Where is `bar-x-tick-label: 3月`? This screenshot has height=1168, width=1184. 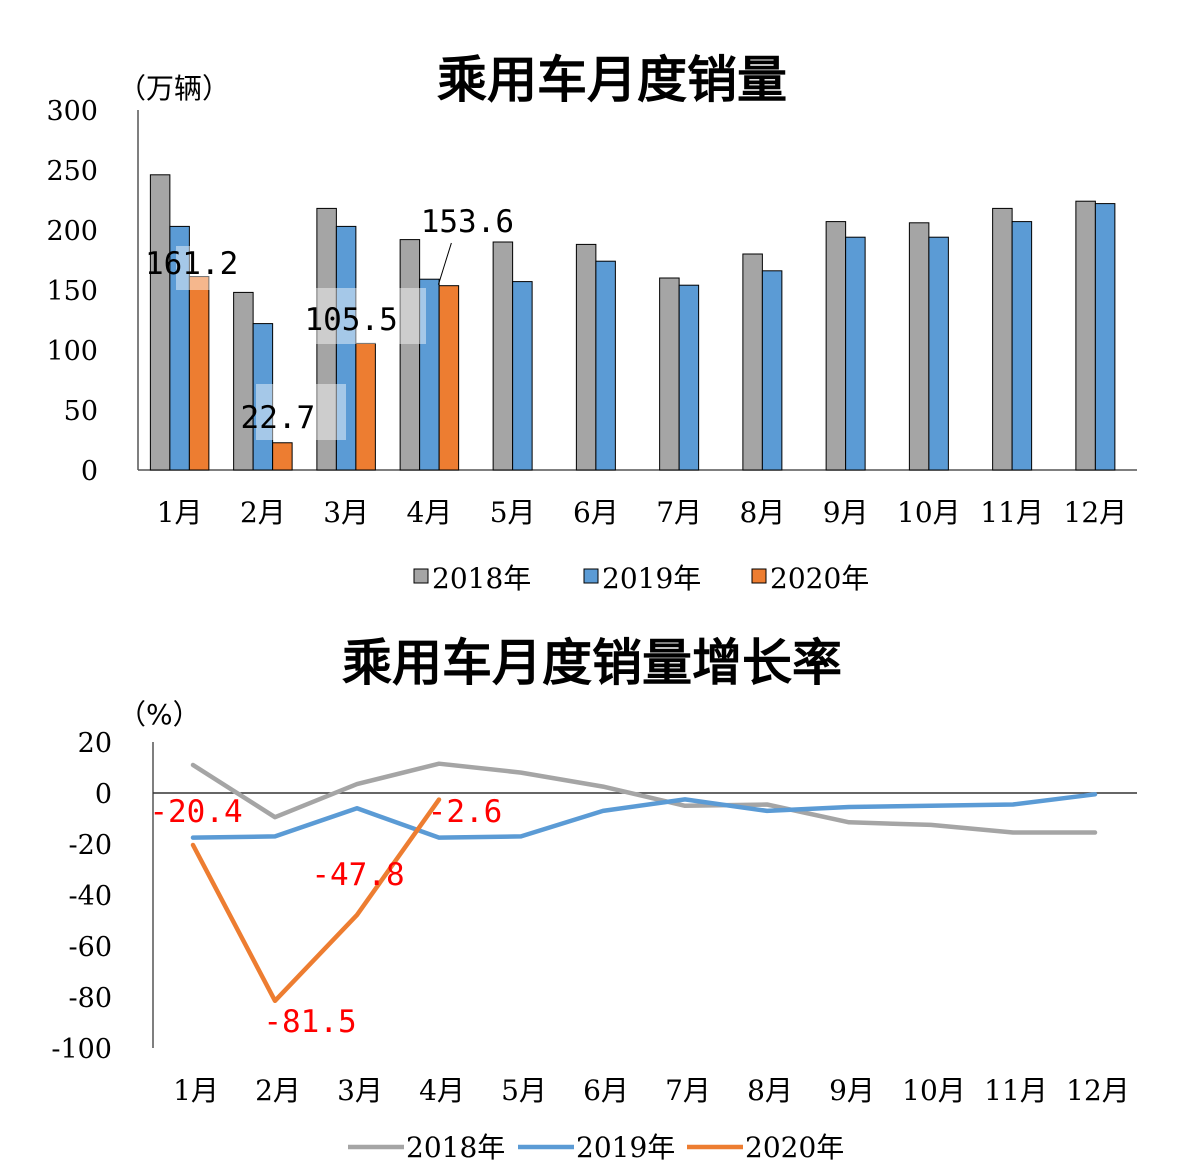 bar-x-tick-label: 3月 is located at coordinates (346, 512).